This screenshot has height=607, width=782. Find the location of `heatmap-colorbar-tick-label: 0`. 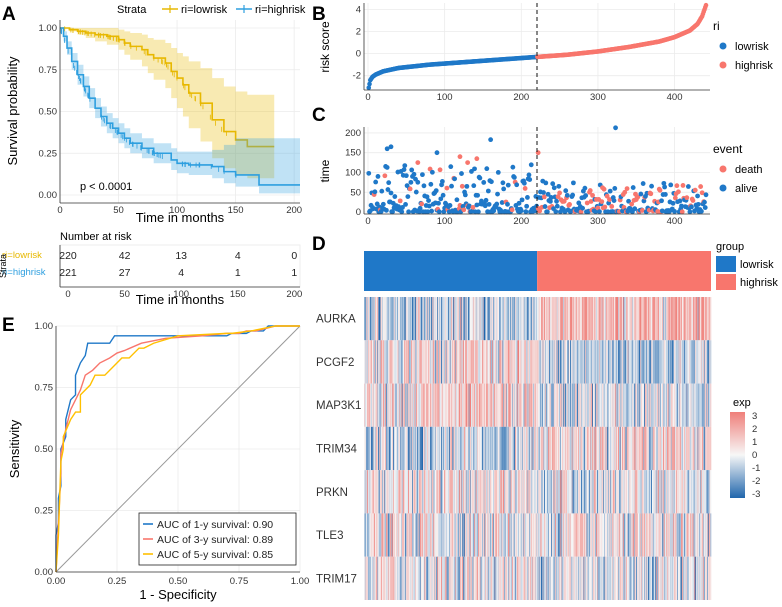

heatmap-colorbar-tick-label: 0 is located at coordinates (754, 455).